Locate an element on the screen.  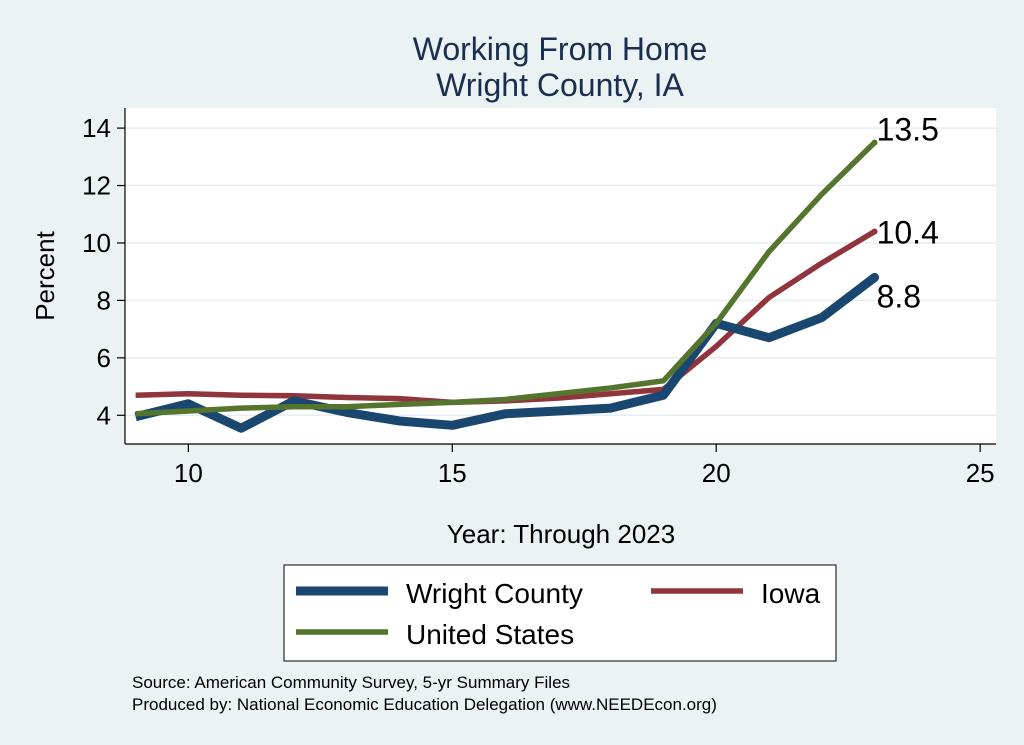
end-value-label: 10.4 is located at coordinates (908, 232).